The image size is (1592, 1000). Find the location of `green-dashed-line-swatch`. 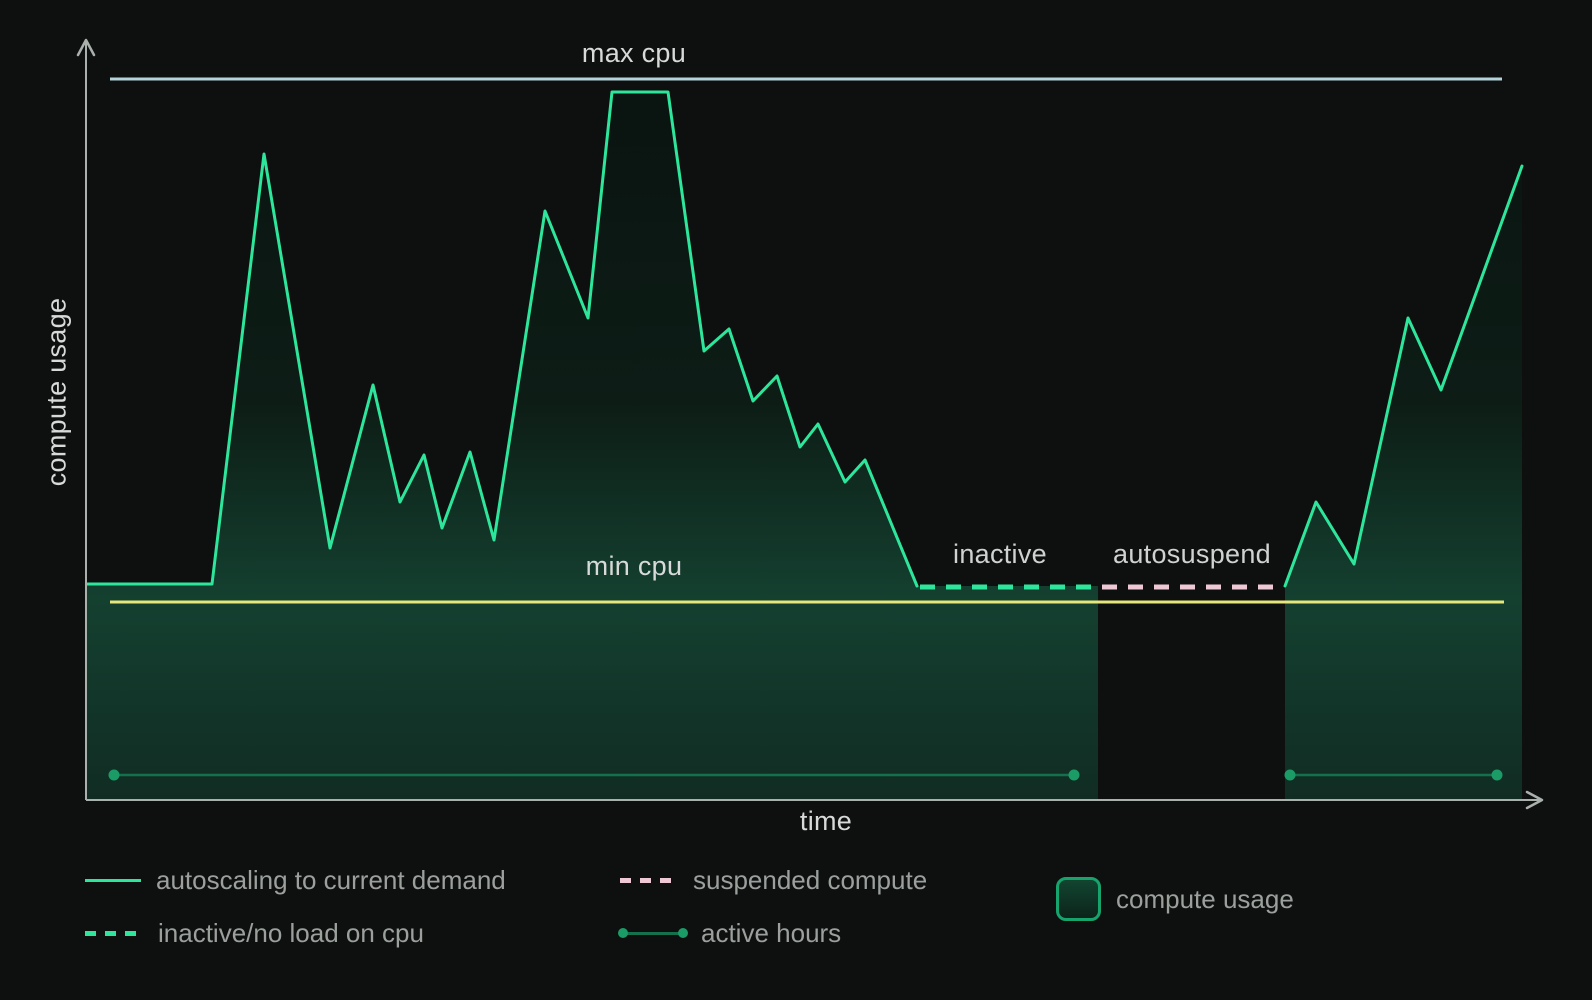

green-dashed-line-swatch is located at coordinates (114, 933).